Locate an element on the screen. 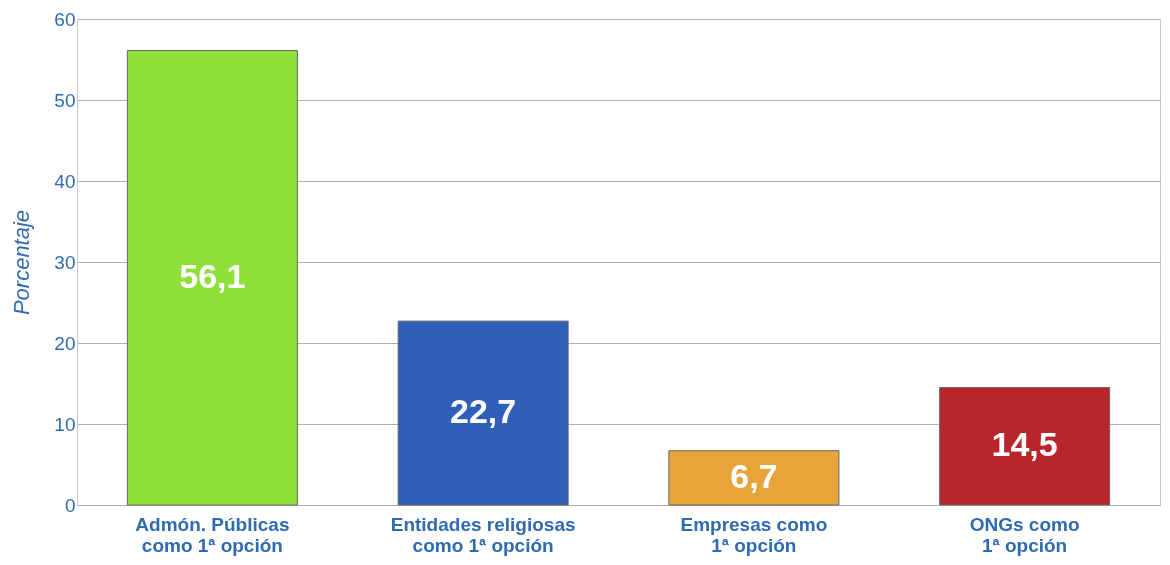  x-tick-label: Entidades religiosas como 1ª opción is located at coordinates (483, 534).